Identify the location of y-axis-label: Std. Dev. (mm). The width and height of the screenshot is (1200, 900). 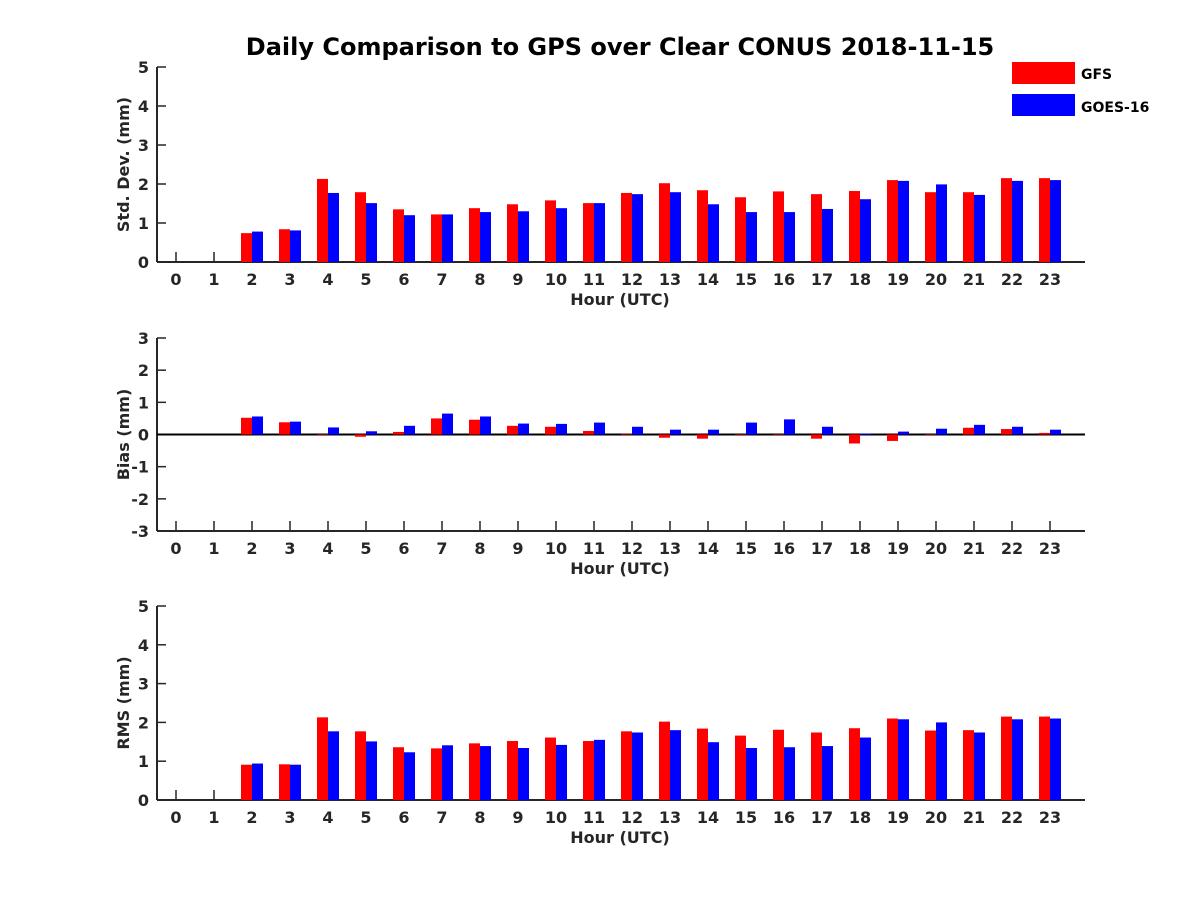
(123, 164).